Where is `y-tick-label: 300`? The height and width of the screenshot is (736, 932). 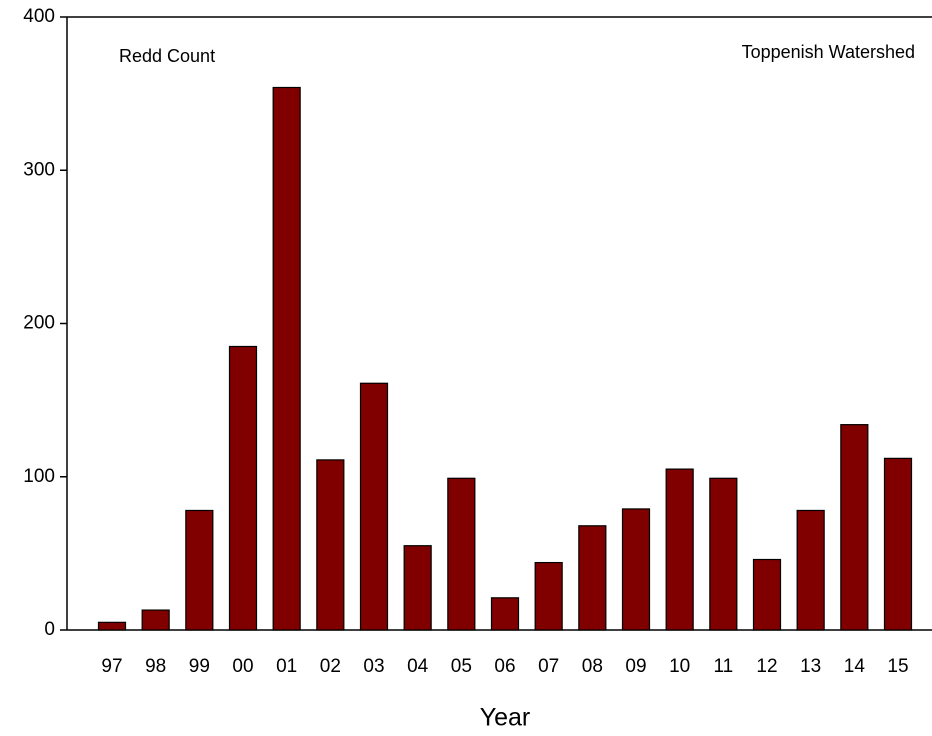 y-tick-label: 300 is located at coordinates (39, 169).